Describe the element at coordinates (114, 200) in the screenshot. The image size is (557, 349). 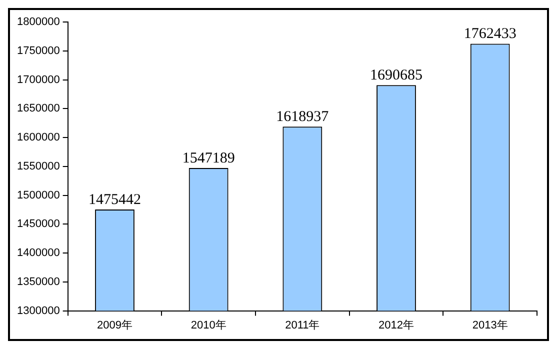
I see `data-label: 1475442` at that location.